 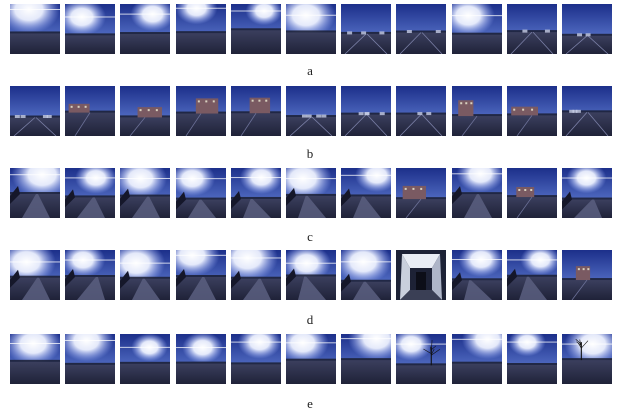 What do you see at coordinates (310, 403) in the screenshot?
I see `row-label-e: e` at bounding box center [310, 403].